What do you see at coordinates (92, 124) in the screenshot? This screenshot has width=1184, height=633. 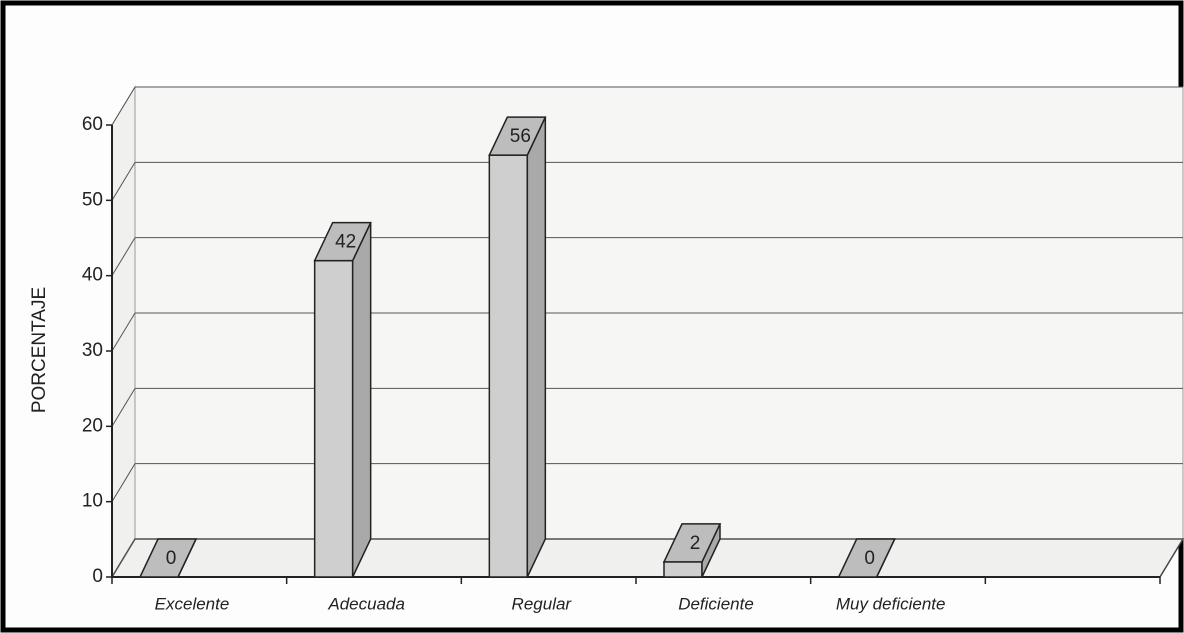 I see `y-tick-label: 60` at bounding box center [92, 124].